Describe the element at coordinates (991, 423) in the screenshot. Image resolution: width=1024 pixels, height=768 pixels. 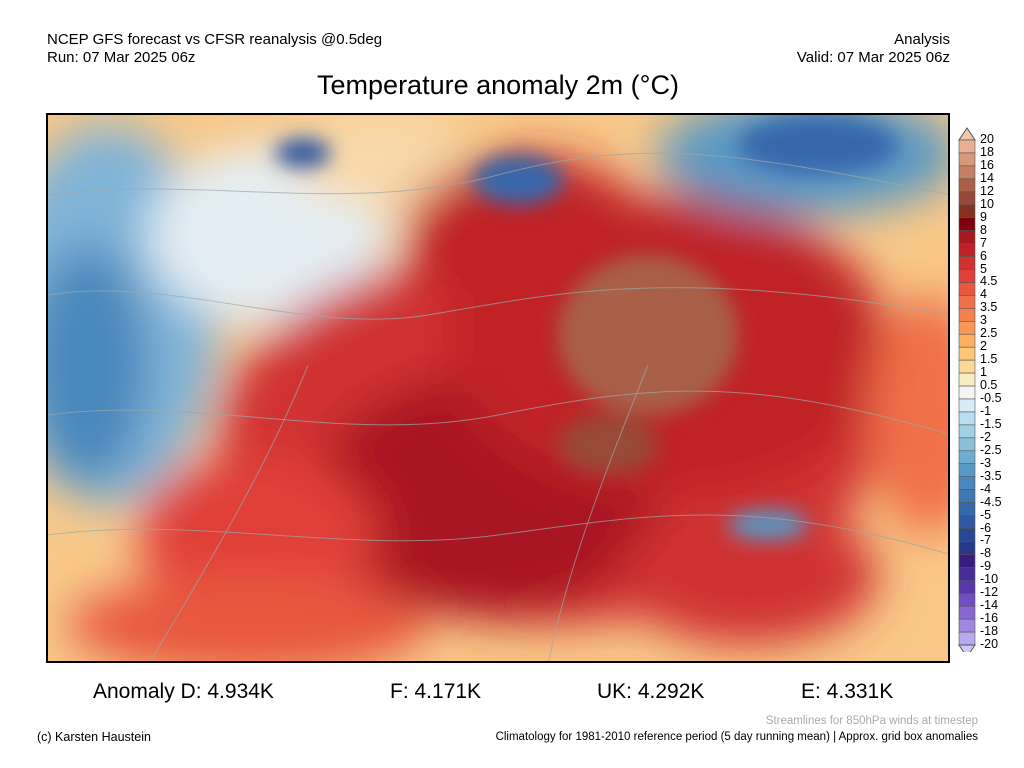
I see `colorbar-label: -1.5` at that location.